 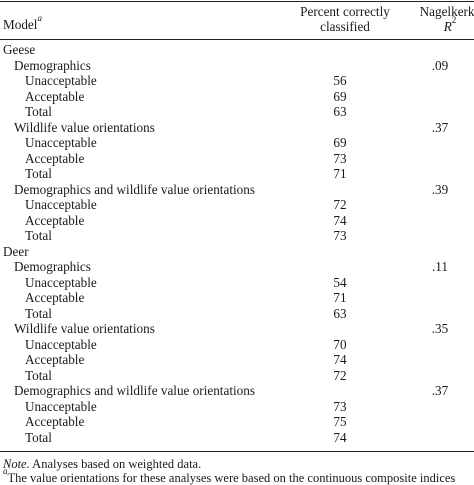 What do you see at coordinates (39, 17) in the screenshot?
I see `model-footnote-marker: a` at bounding box center [39, 17].